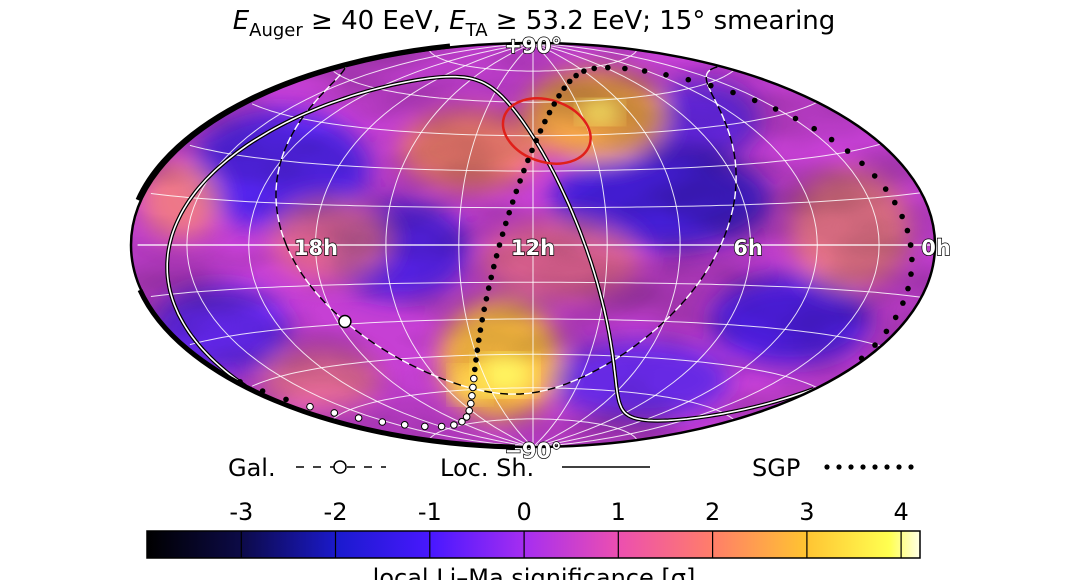 The image size is (1068, 580). I want to click on ra-label-6h: 6h, so click(748, 248).